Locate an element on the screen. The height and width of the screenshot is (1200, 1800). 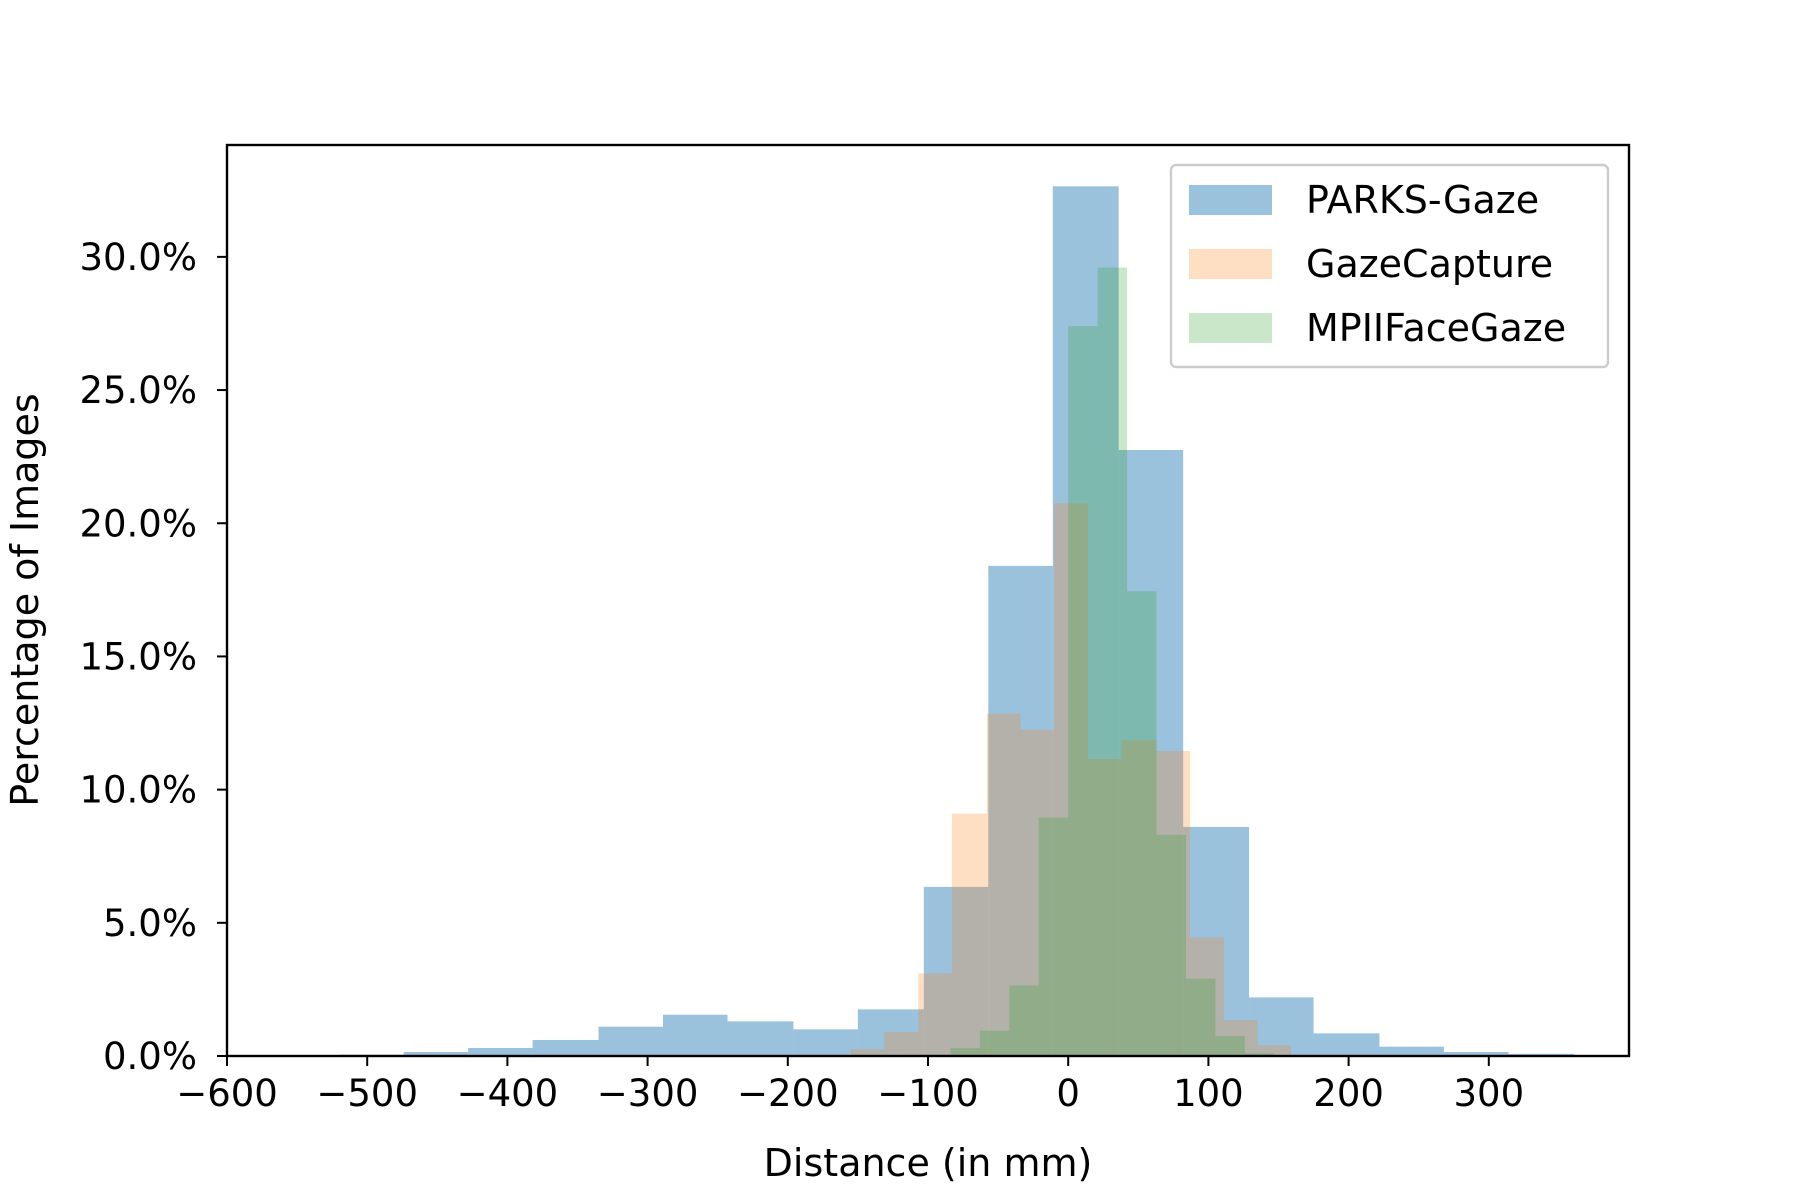
series-mpiifacegaze is located at coordinates (1097, 661).